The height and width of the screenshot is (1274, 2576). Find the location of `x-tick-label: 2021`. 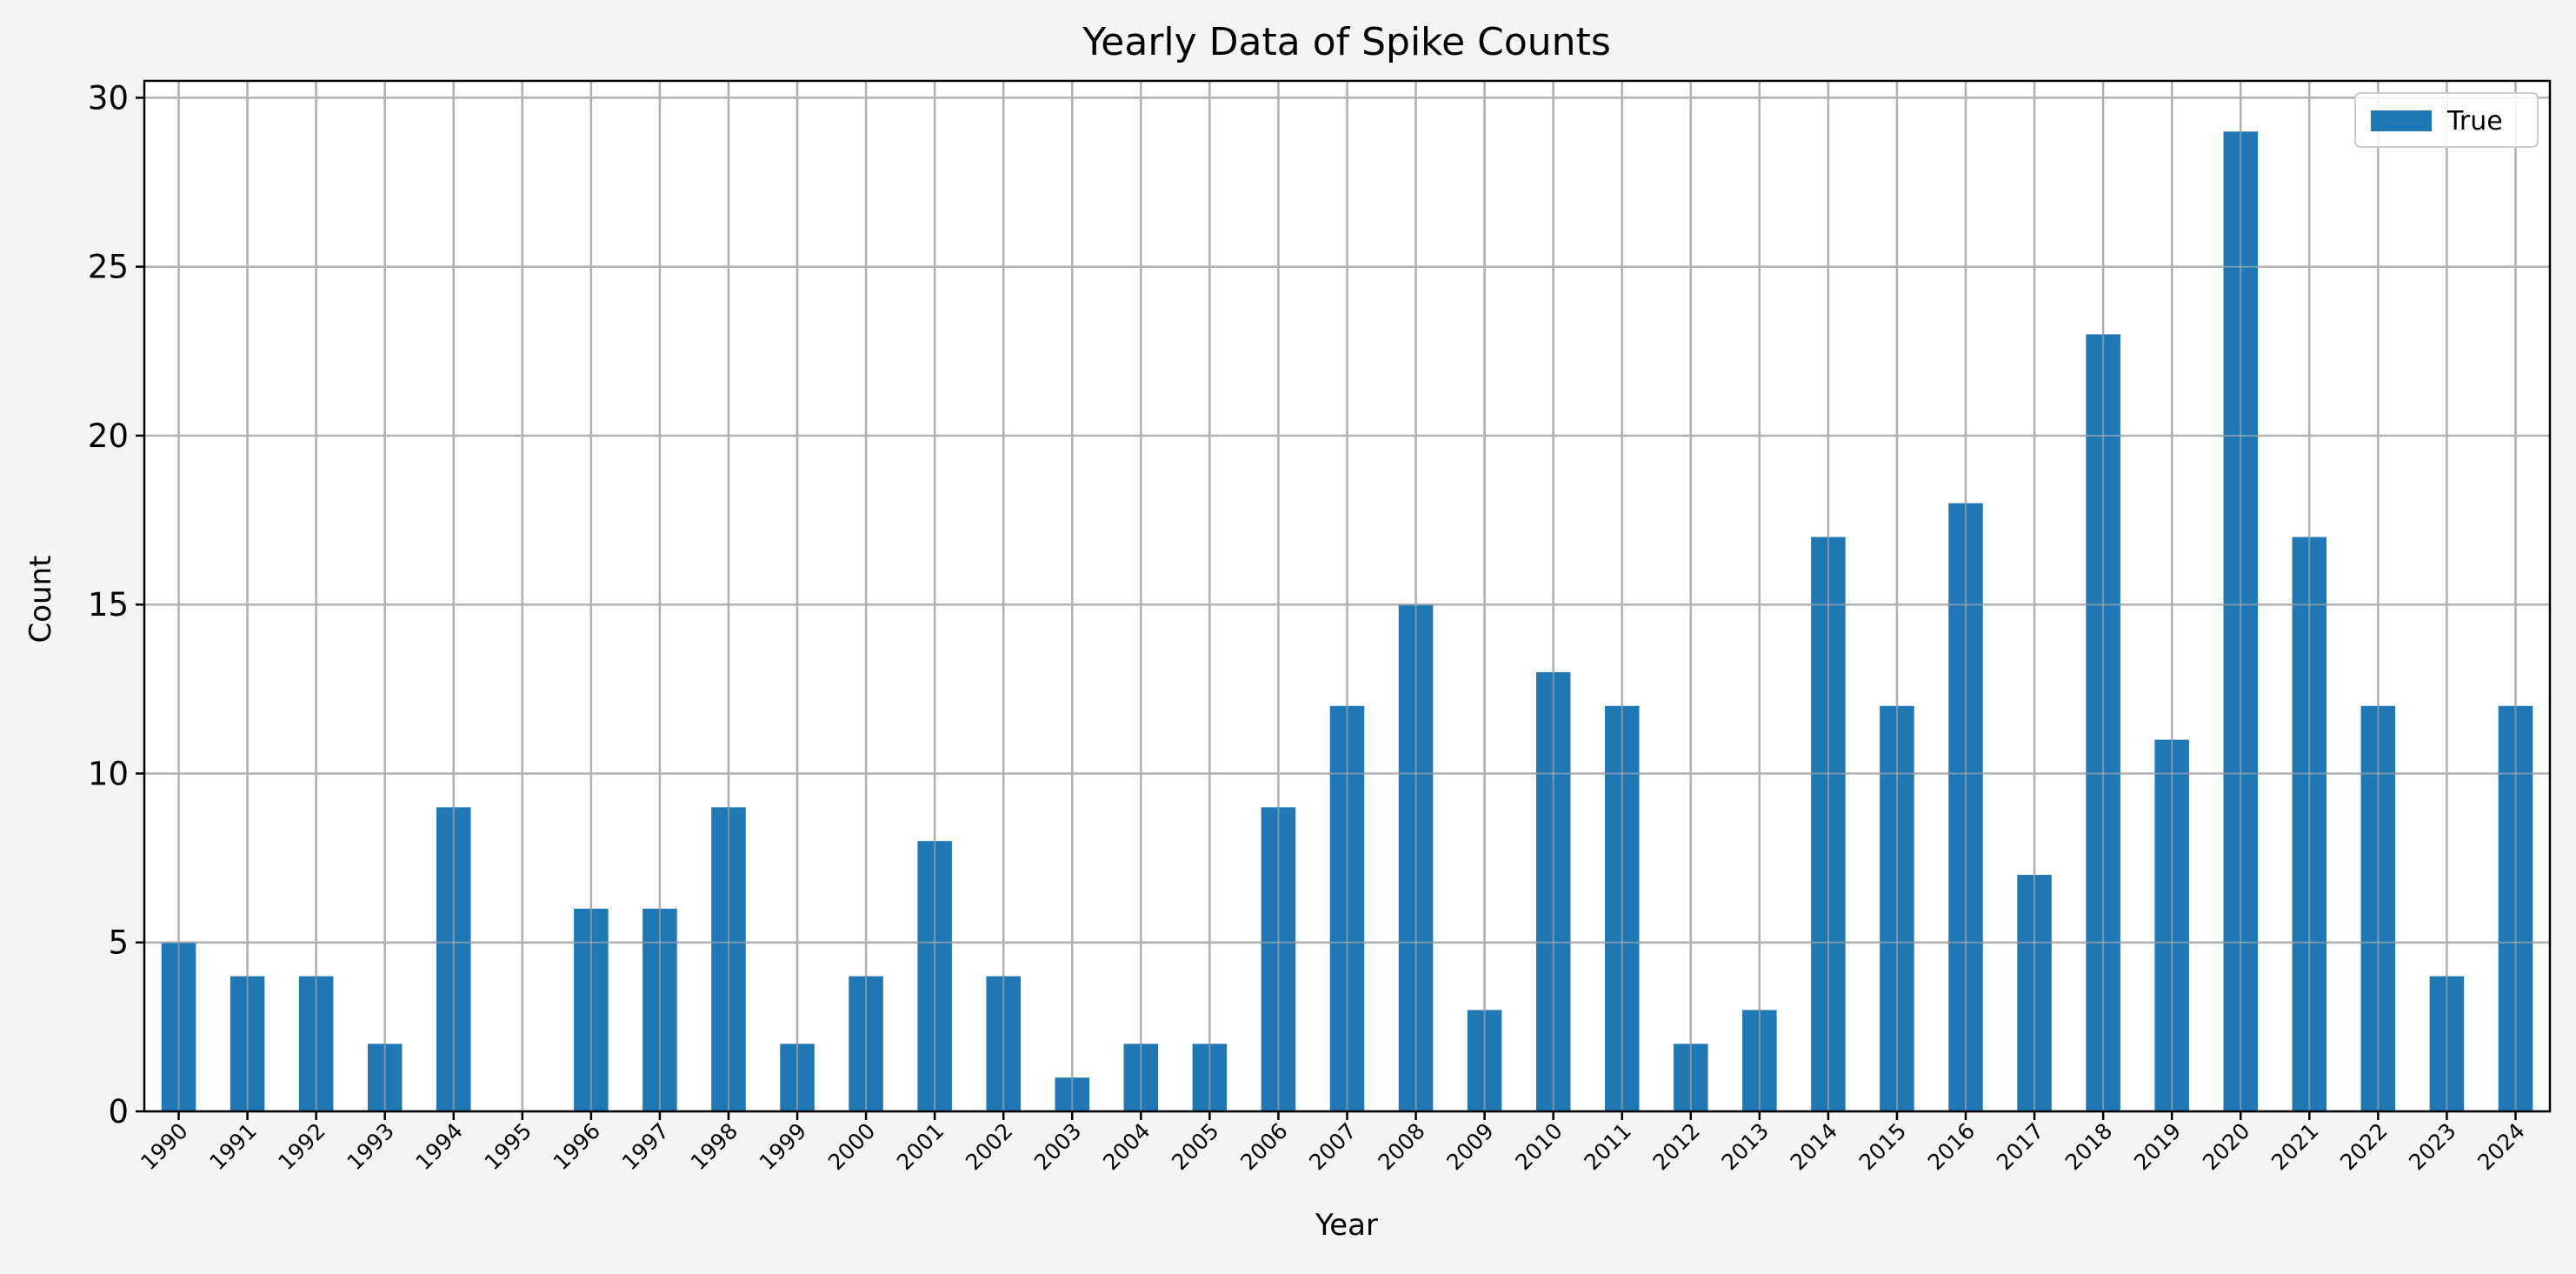

x-tick-label: 2021 is located at coordinates (2294, 1146).